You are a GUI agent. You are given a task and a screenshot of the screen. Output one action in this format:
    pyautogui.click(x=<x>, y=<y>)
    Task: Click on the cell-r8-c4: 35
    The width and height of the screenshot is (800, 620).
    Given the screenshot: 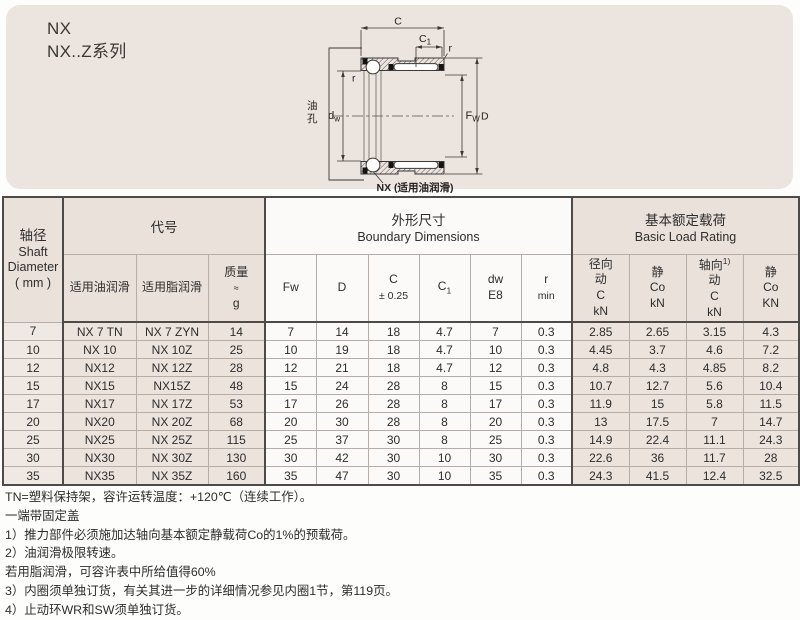 What is the action you would take?
    pyautogui.click(x=290, y=476)
    